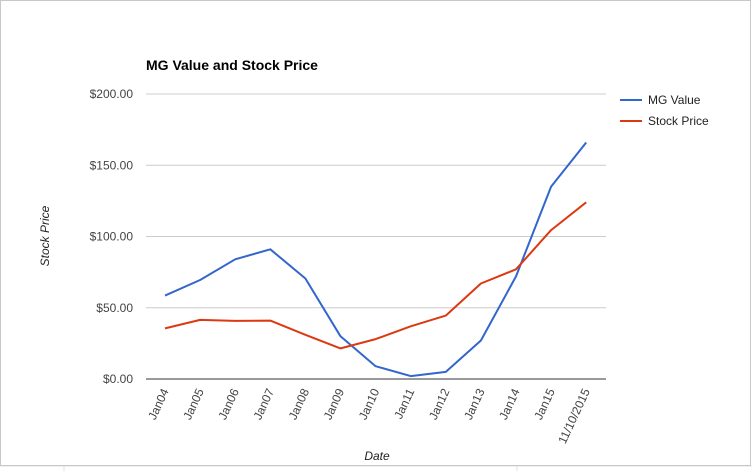 This screenshot has width=752, height=471. I want to click on legend: MG Value Stock Price, so click(664, 110).